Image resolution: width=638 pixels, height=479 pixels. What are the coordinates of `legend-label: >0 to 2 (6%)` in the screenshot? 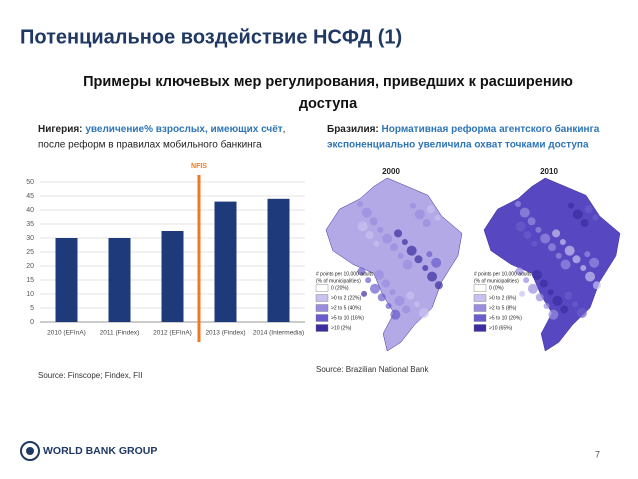 It's located at (503, 298).